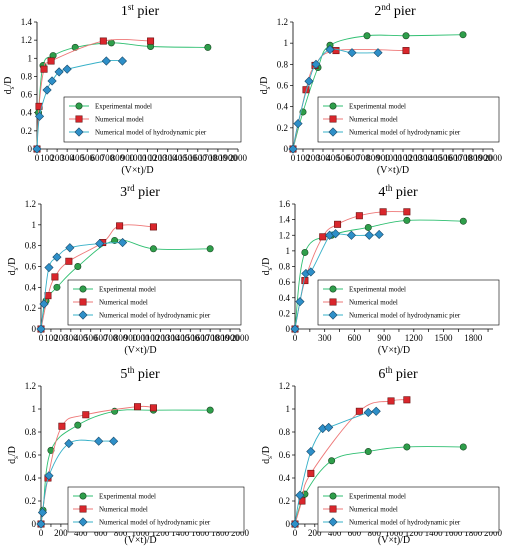  Describe the element at coordinates (140, 540) in the screenshot. I see `x-axis-label: (V×t)/D` at that location.